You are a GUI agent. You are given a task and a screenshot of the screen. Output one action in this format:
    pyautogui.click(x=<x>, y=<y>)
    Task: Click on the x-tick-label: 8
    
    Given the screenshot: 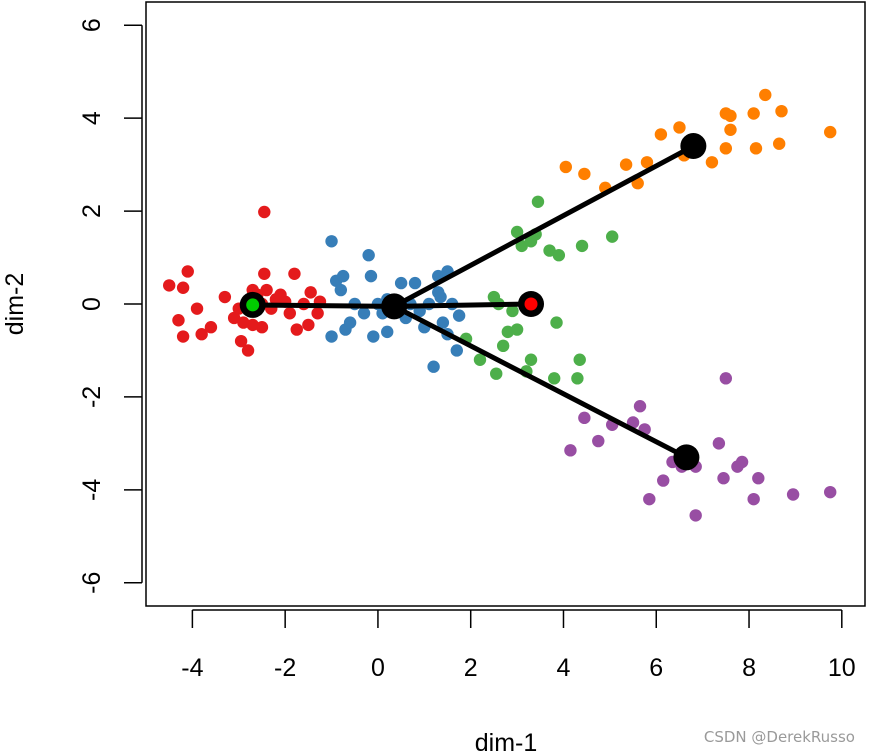 What is the action you would take?
    pyautogui.click(x=749, y=668)
    